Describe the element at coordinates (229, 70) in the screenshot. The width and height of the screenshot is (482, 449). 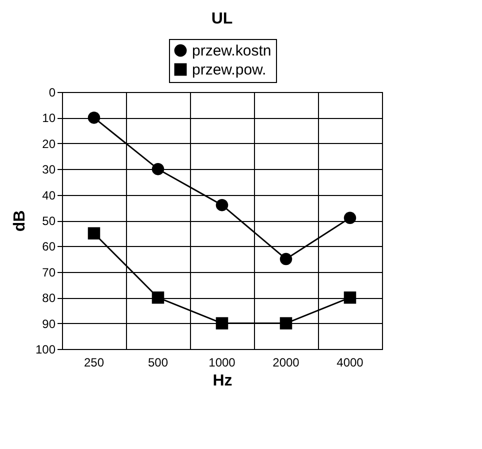
I see `legend-label: przew.pow.` at that location.